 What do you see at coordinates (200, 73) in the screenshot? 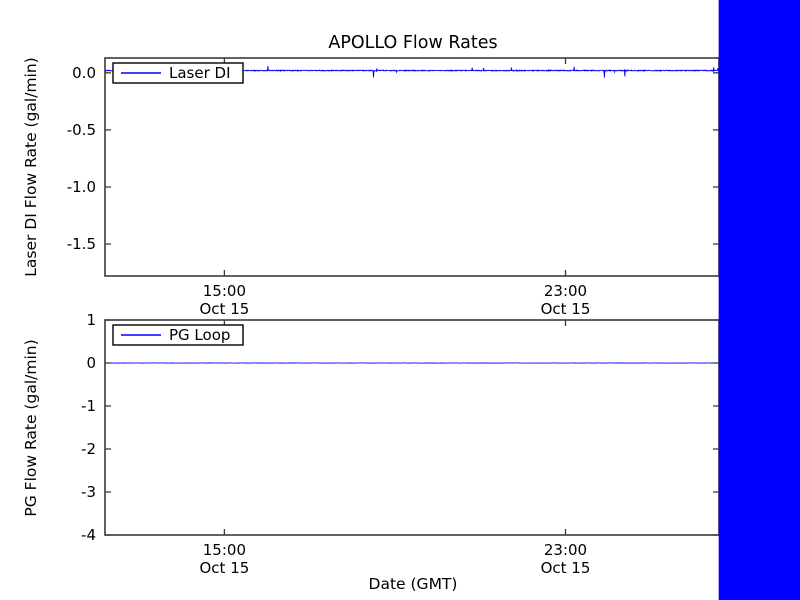
I see `top-legend-label: Laser DI` at bounding box center [200, 73].